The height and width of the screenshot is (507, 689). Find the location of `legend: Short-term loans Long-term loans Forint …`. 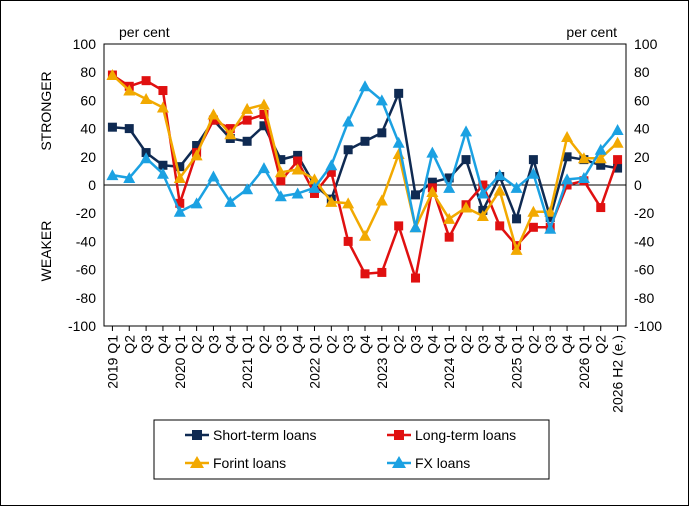

legend: Short-term loans Long-term loans Forint … is located at coordinates (351, 449).